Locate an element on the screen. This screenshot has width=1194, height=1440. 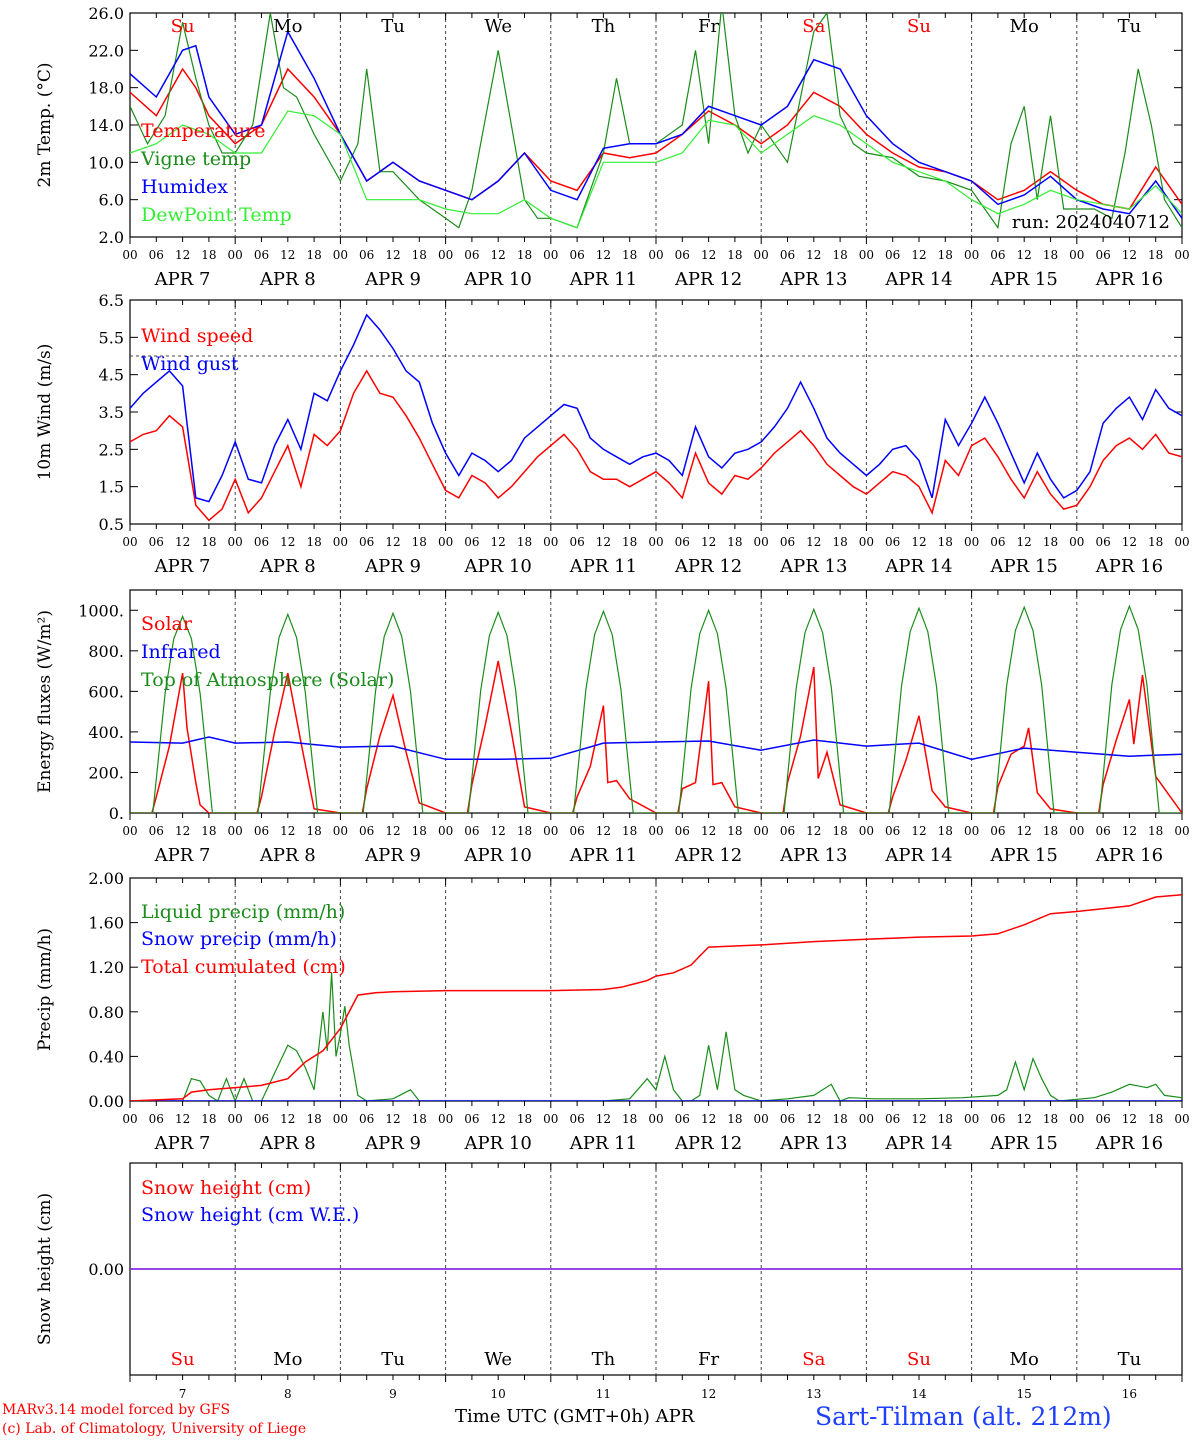
weekday-label: Mo is located at coordinates (1024, 1359).